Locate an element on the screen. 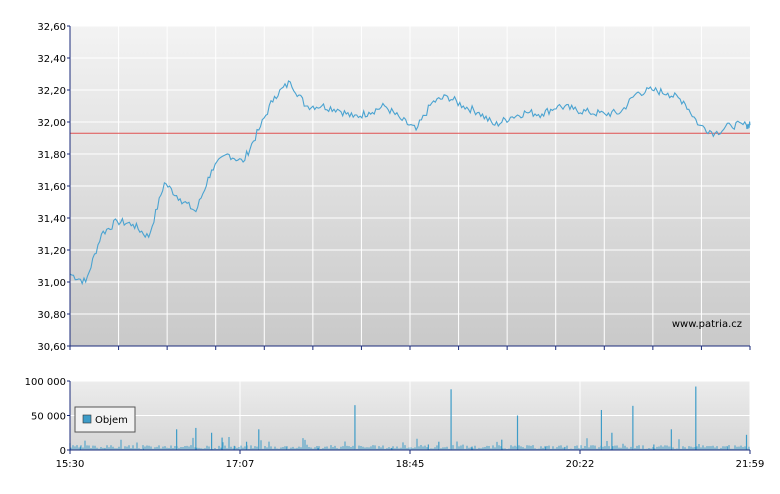 This screenshot has width=780, height=494. price-y-tick-label: 32,00 is located at coordinates (51, 123).